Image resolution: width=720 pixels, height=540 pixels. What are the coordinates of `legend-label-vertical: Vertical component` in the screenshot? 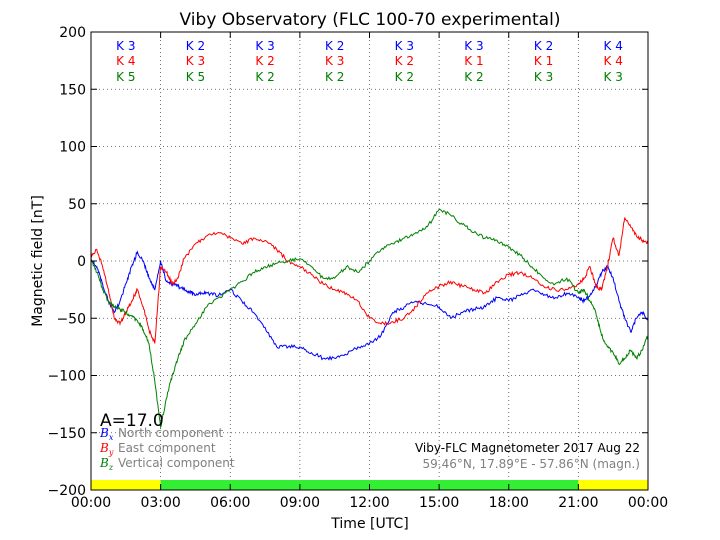 It's located at (176, 463).